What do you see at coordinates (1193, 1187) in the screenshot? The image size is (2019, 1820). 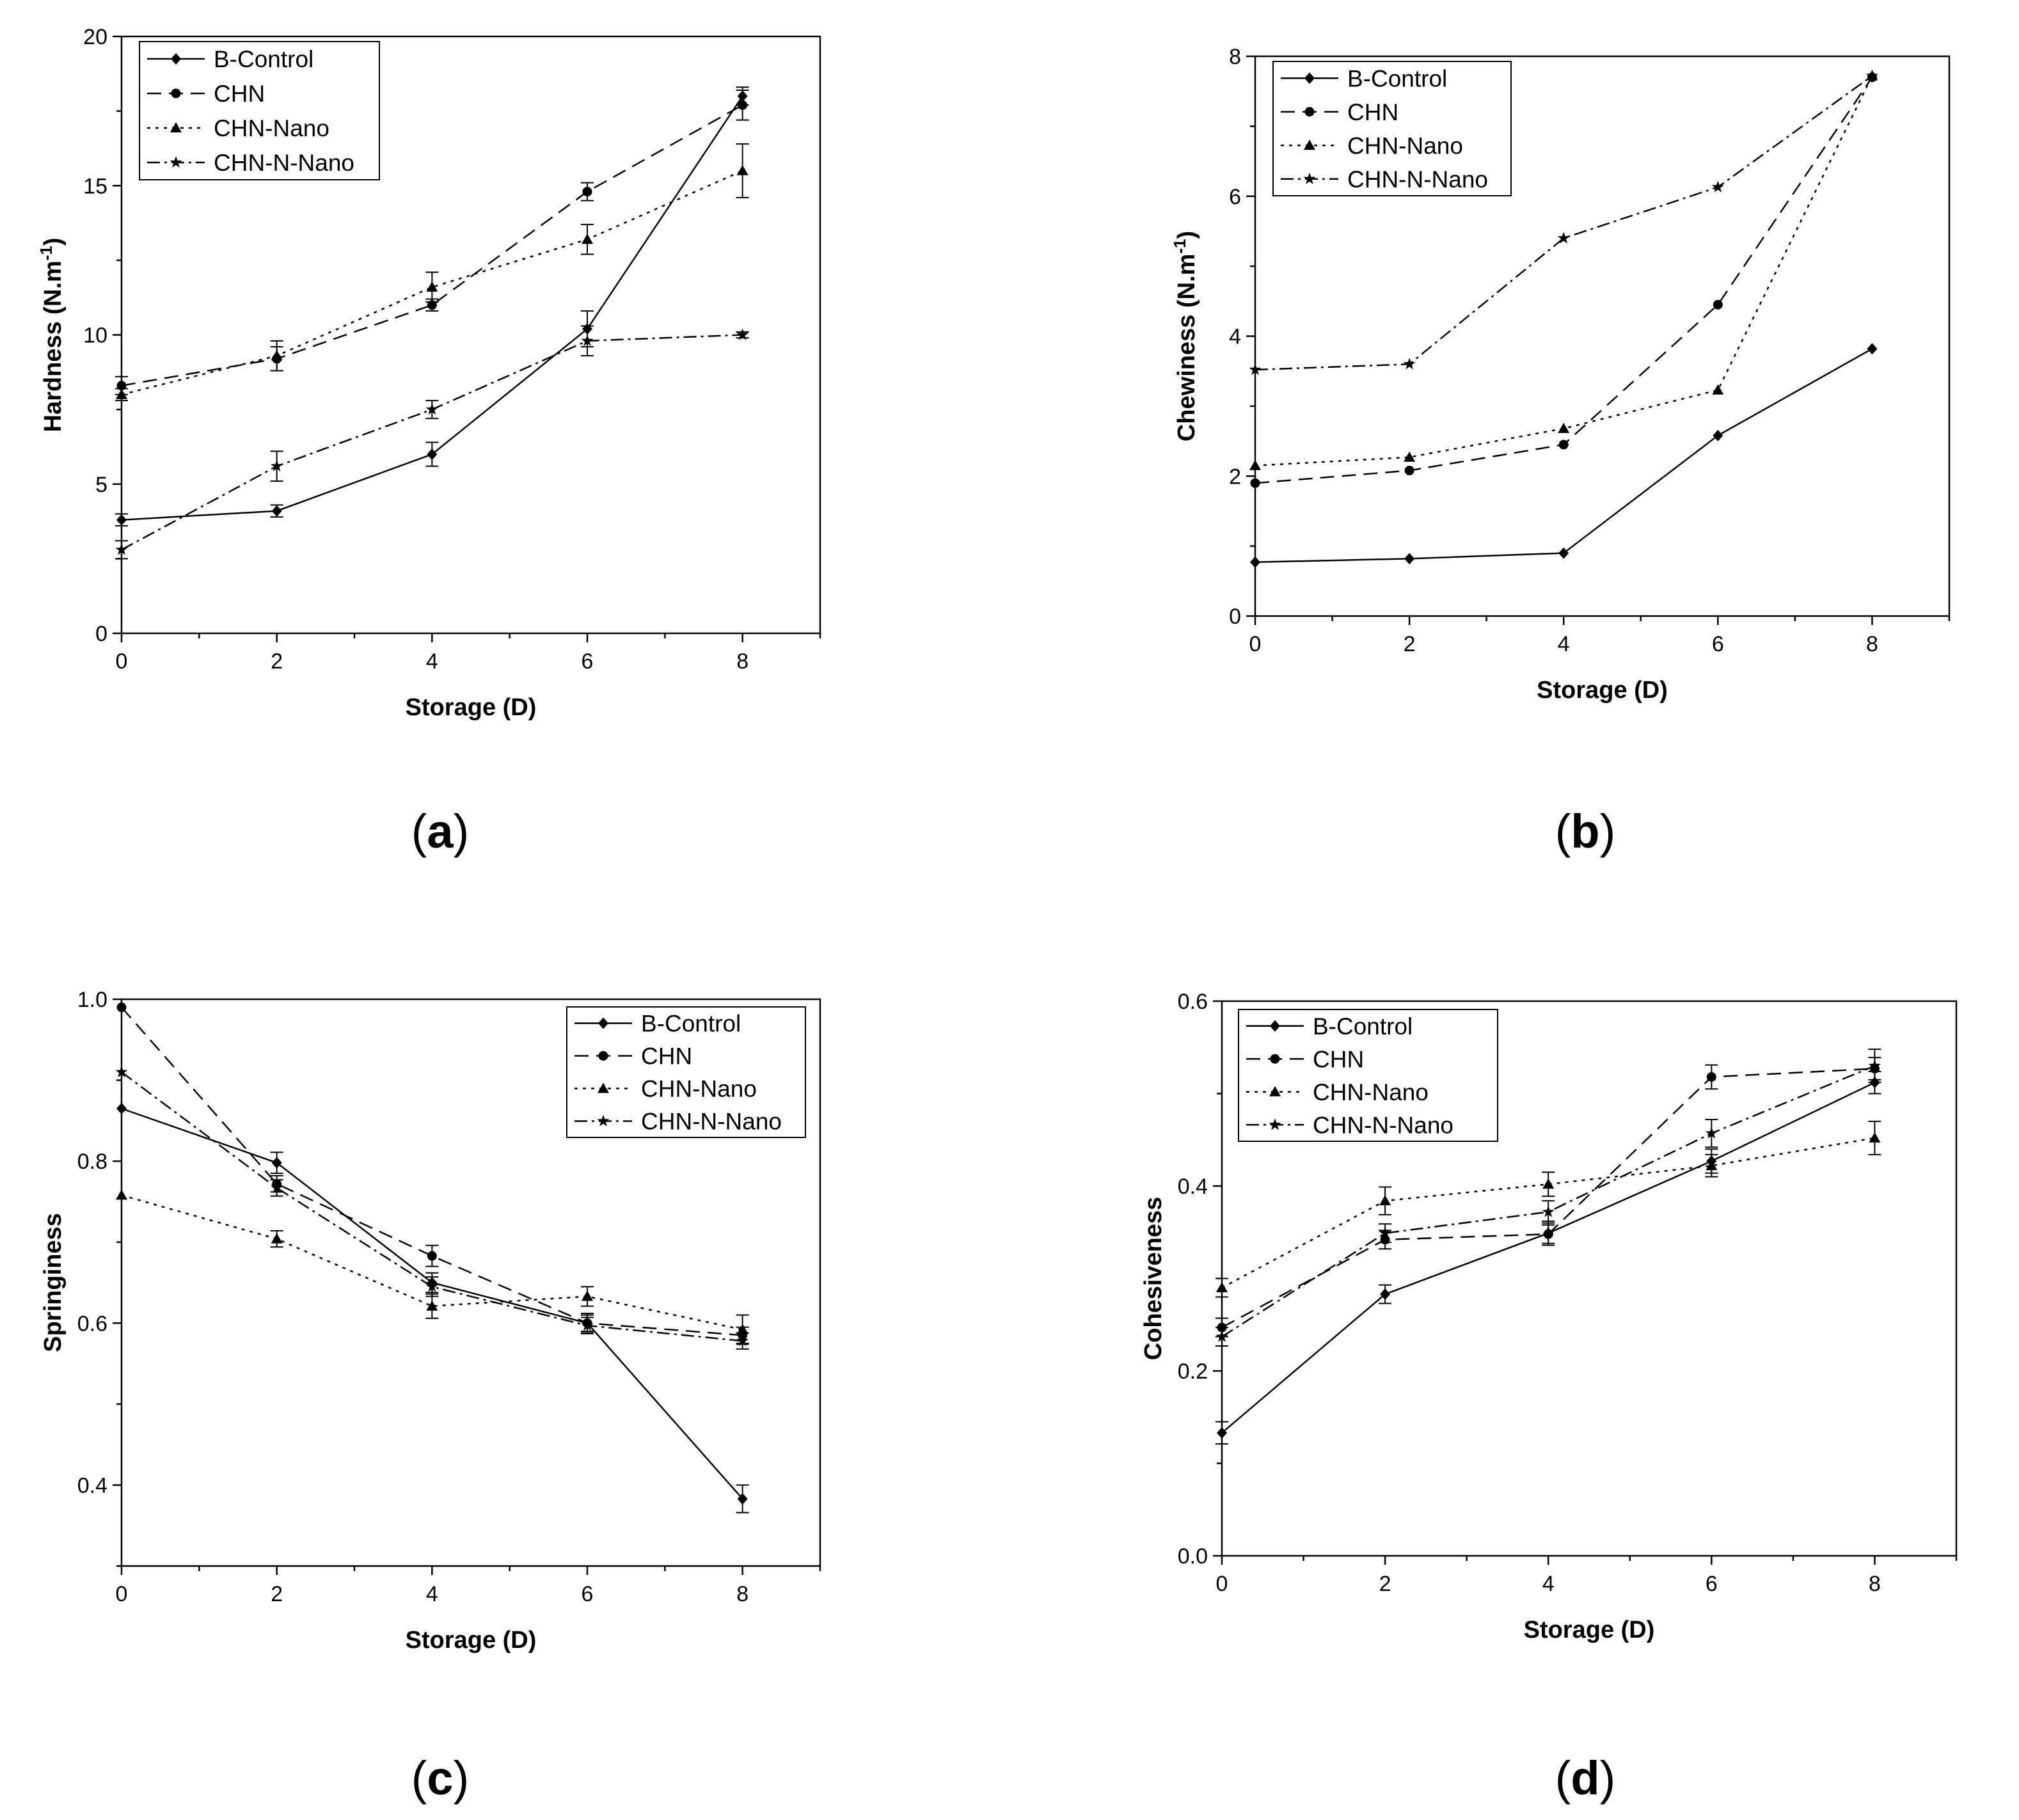 I see `y-tick-label: 0.4` at bounding box center [1193, 1187].